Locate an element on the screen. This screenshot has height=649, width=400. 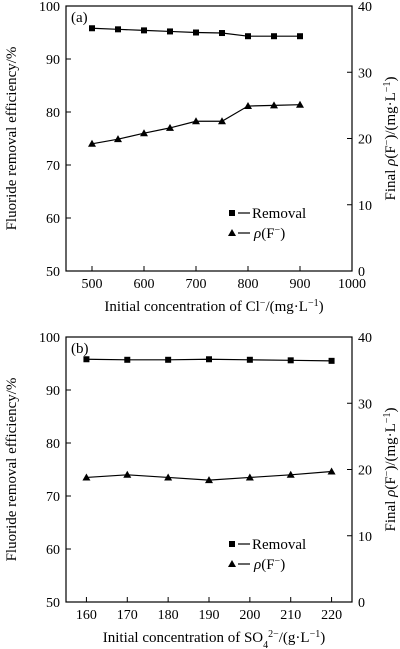
x-tick-label: 700 is located at coordinates (196, 284).